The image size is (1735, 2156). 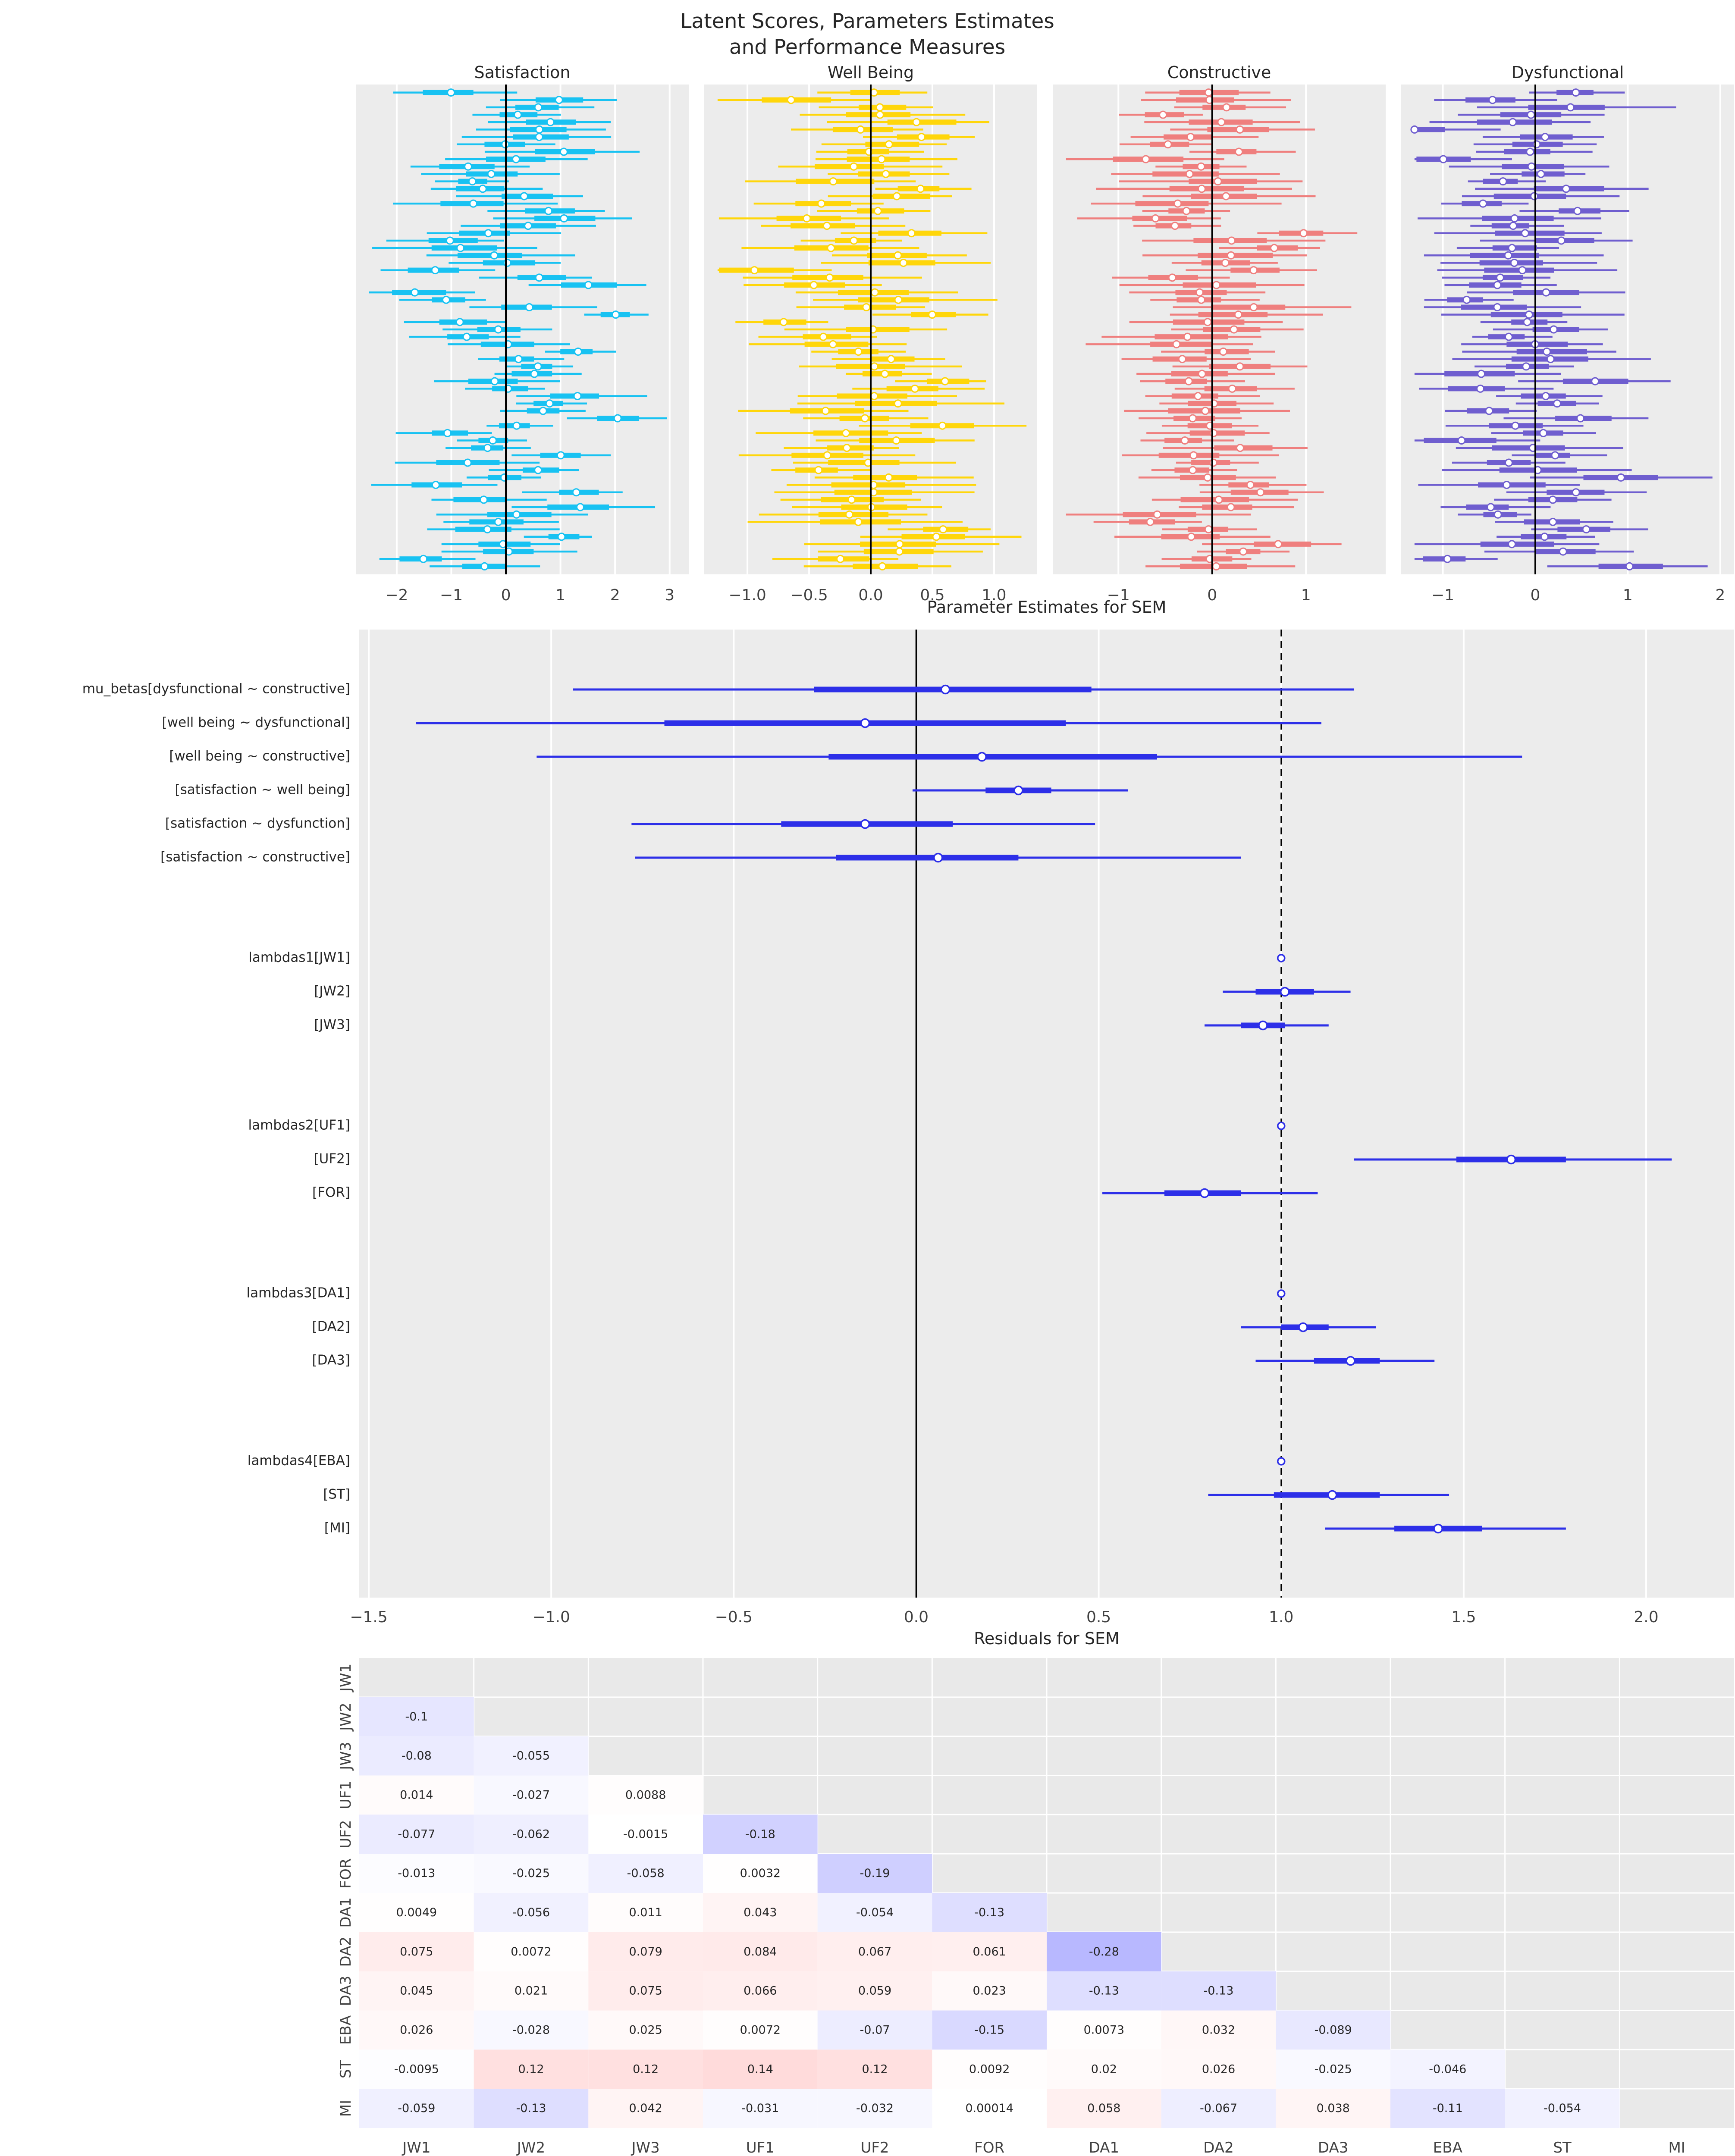 I want to click on x-tick-label: 1, so click(x=1628, y=595).